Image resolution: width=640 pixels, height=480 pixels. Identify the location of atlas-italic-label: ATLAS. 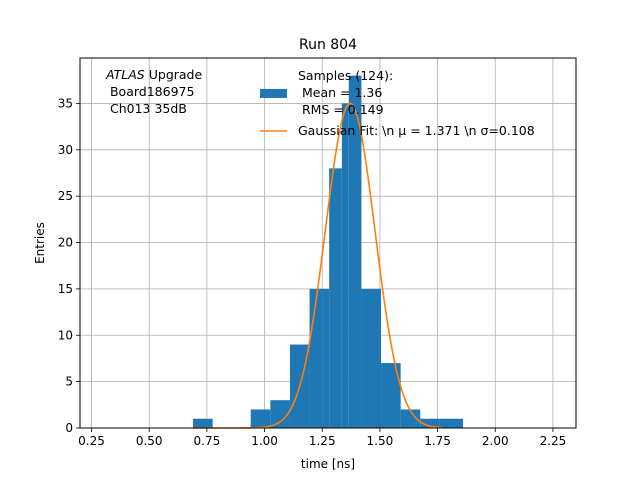
(125, 74).